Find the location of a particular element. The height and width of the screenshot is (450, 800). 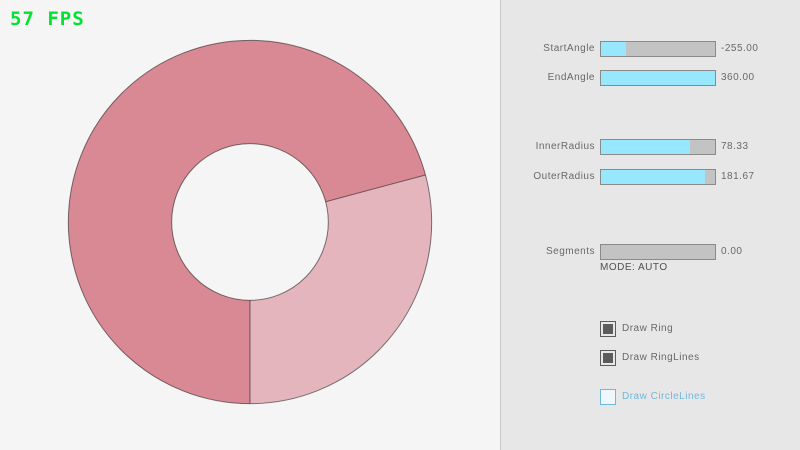

slider-row-innerradius: InnerRadius 78.33 is located at coordinates (400, 147).